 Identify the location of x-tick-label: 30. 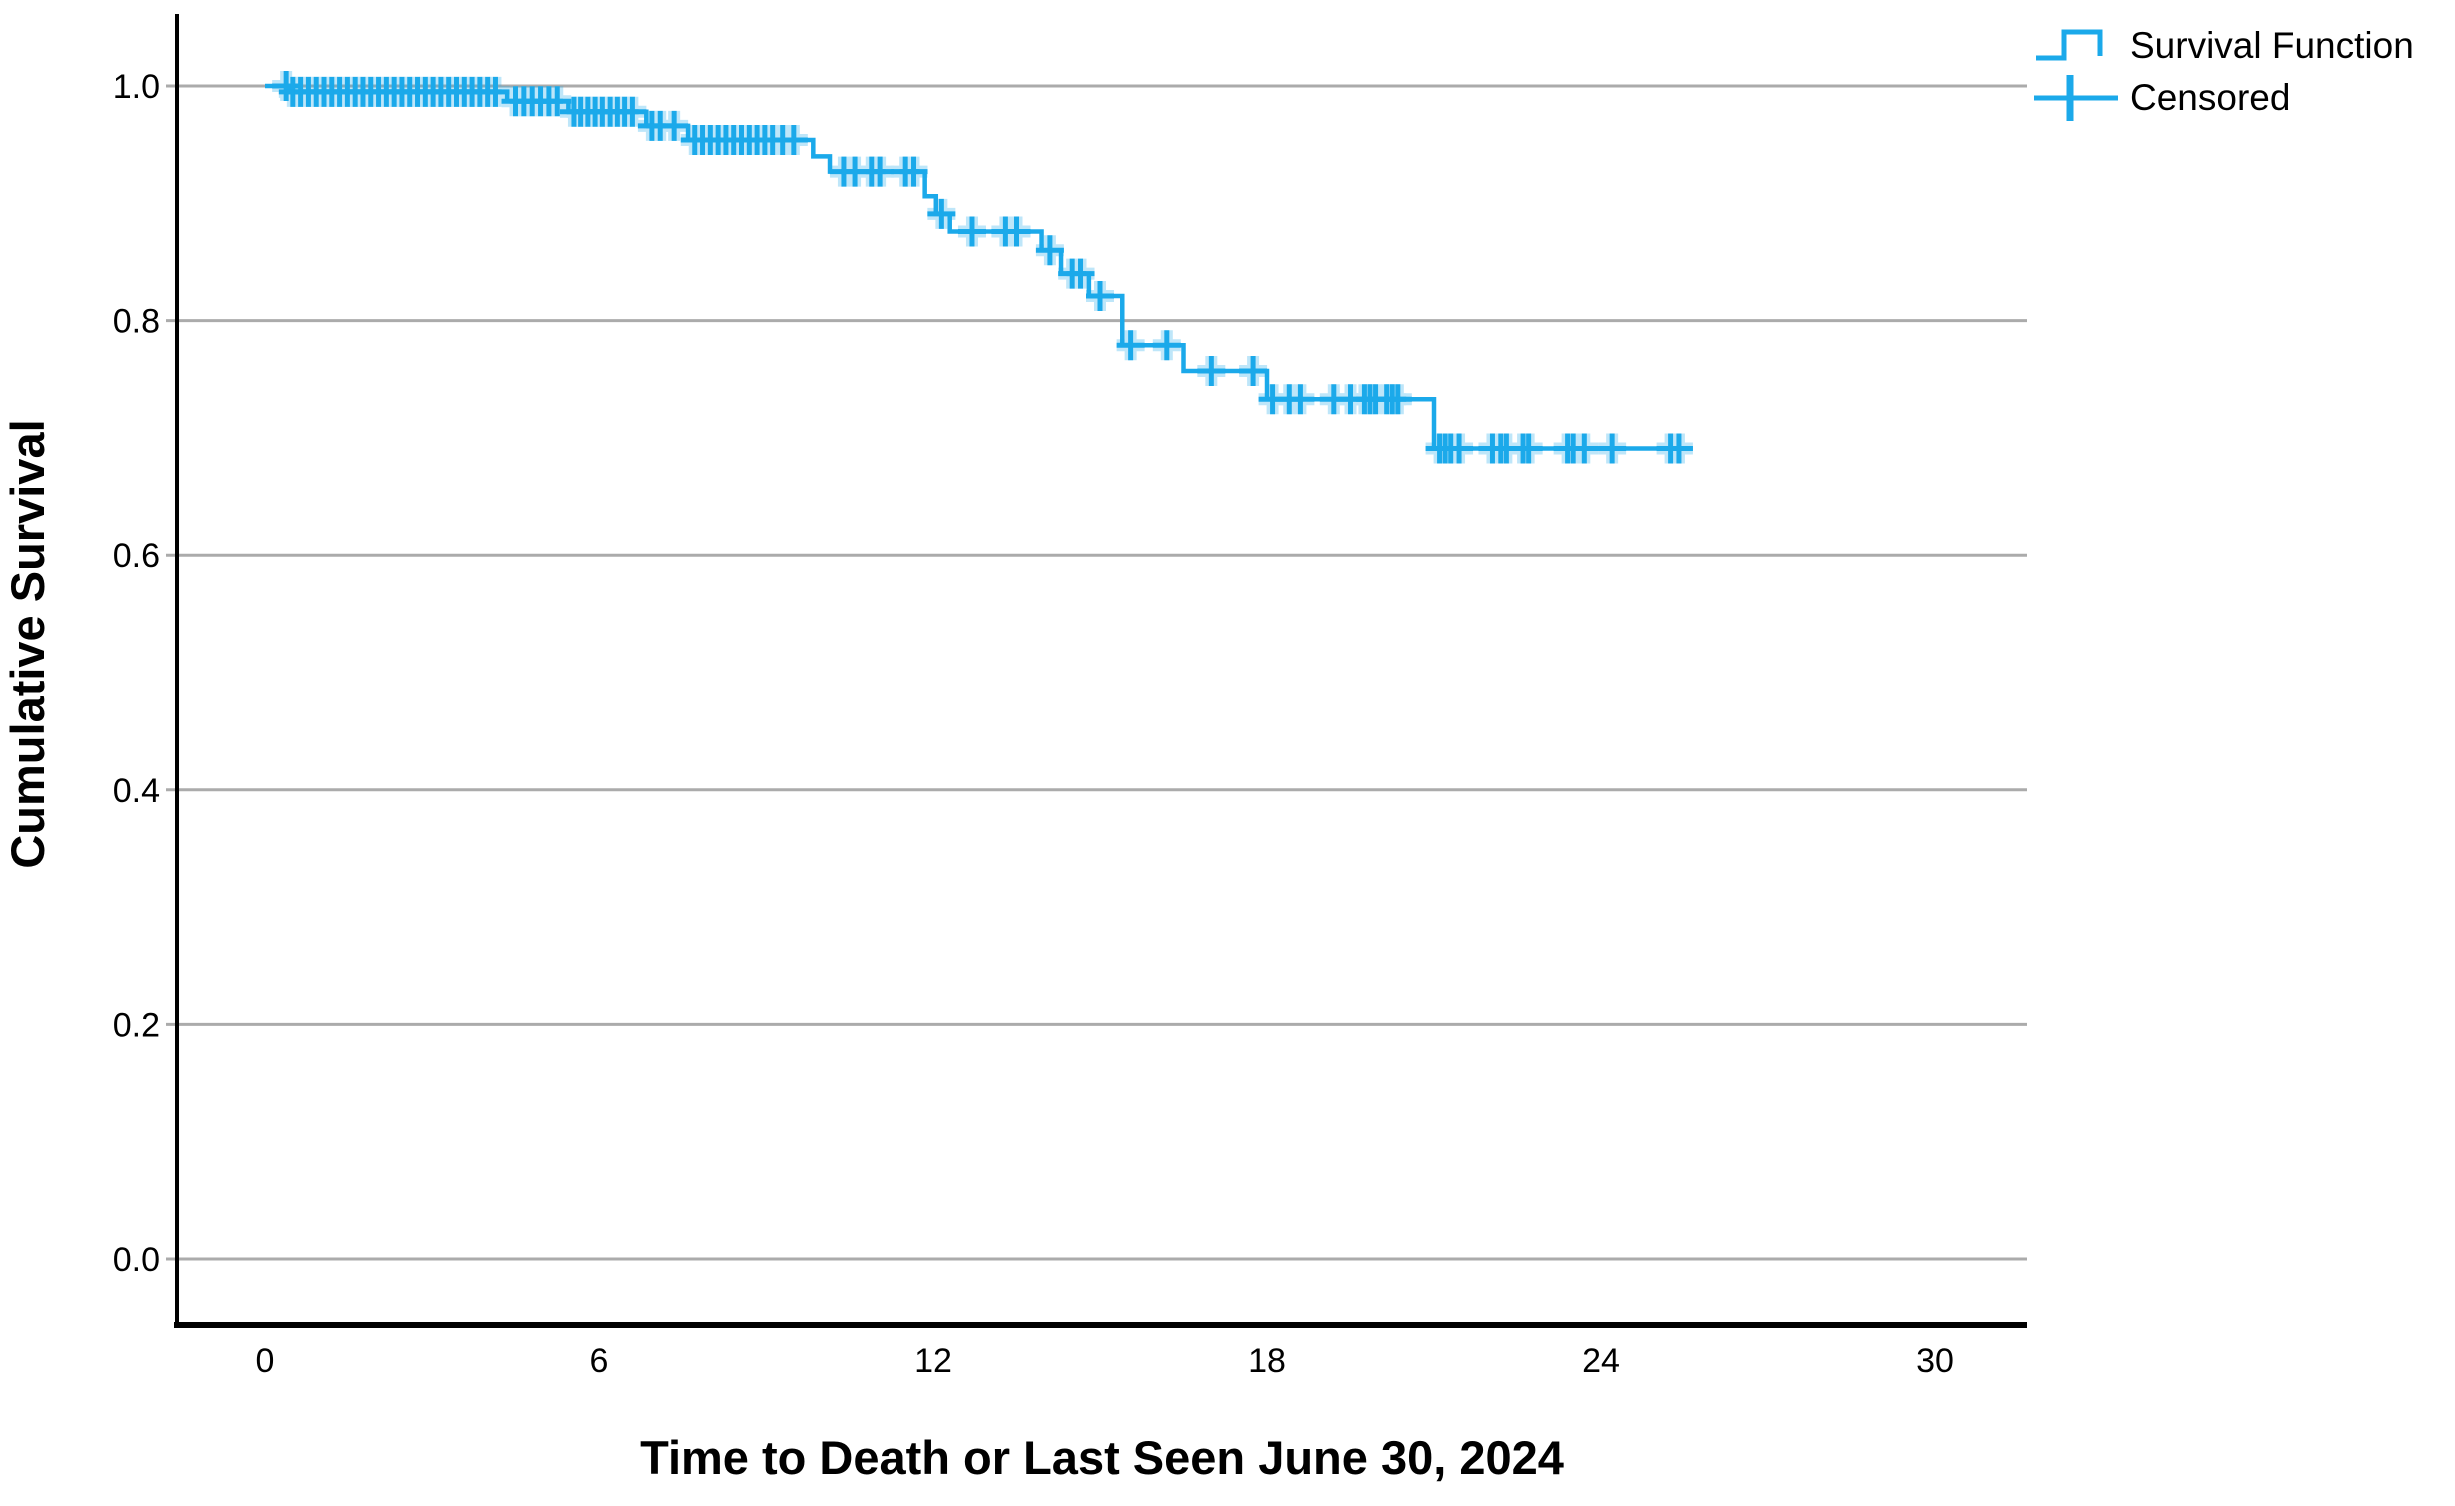
(1935, 1361).